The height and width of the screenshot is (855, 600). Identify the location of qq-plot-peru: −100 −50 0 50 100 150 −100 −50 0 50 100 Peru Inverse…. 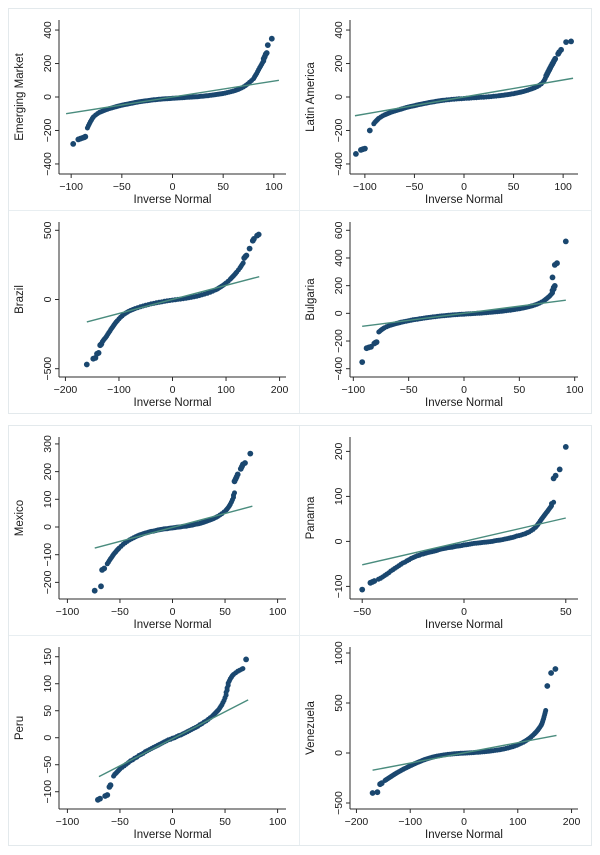
(150, 744).